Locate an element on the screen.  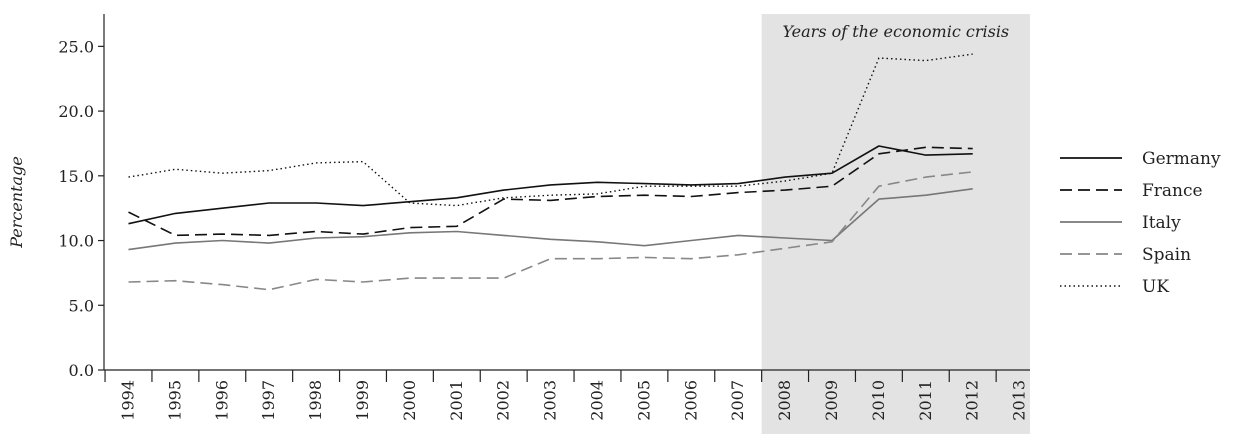
x-tick-label: 2004 is located at coordinates (597, 400).